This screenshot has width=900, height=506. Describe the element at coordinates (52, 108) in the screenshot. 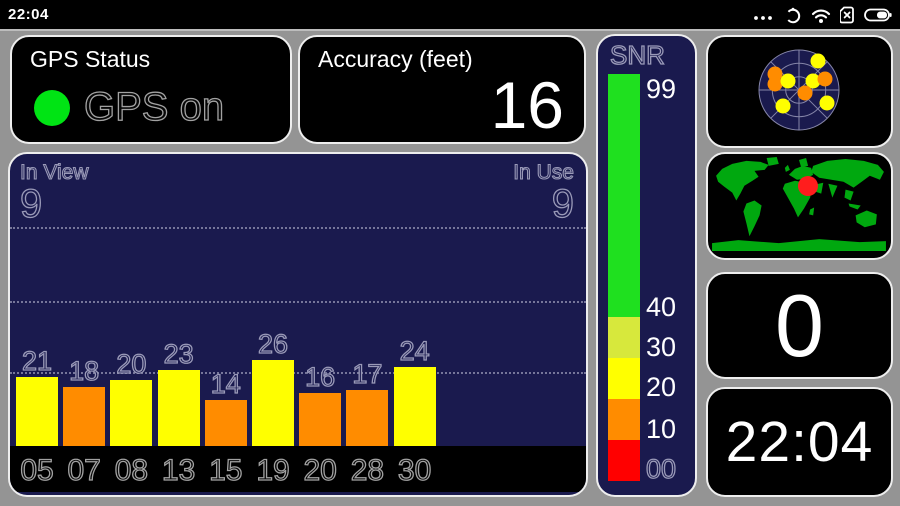

I see `gps-status-indicator` at that location.